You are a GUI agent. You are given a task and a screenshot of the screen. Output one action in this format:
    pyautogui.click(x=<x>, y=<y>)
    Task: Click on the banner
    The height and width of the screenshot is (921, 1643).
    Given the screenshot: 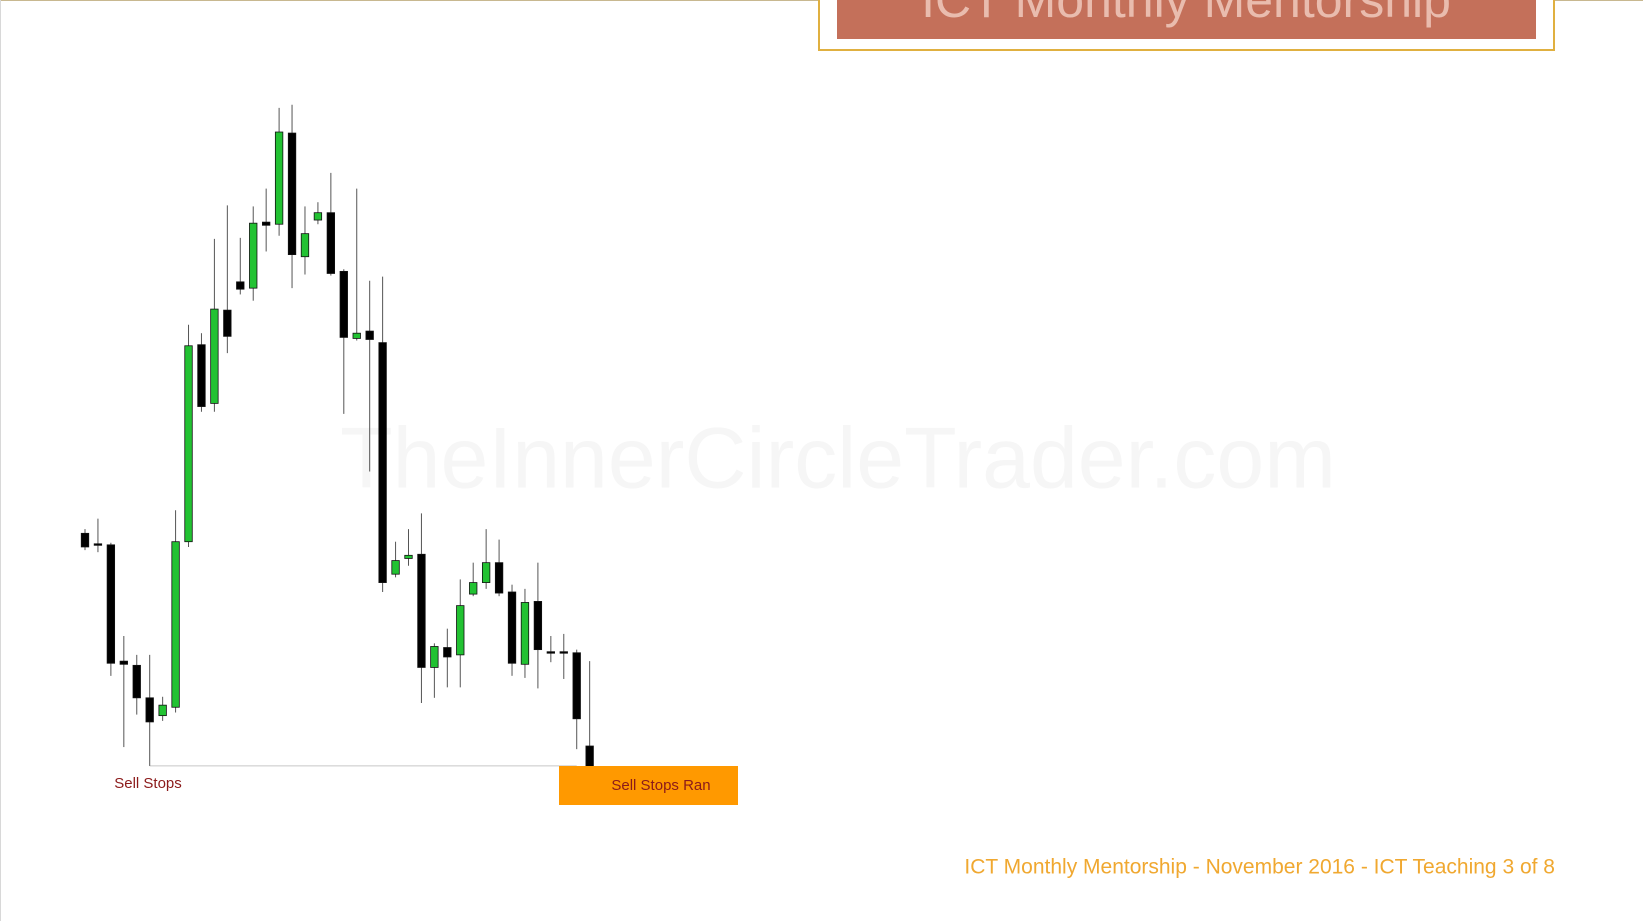 What is the action you would take?
    pyautogui.click(x=1186, y=19)
    